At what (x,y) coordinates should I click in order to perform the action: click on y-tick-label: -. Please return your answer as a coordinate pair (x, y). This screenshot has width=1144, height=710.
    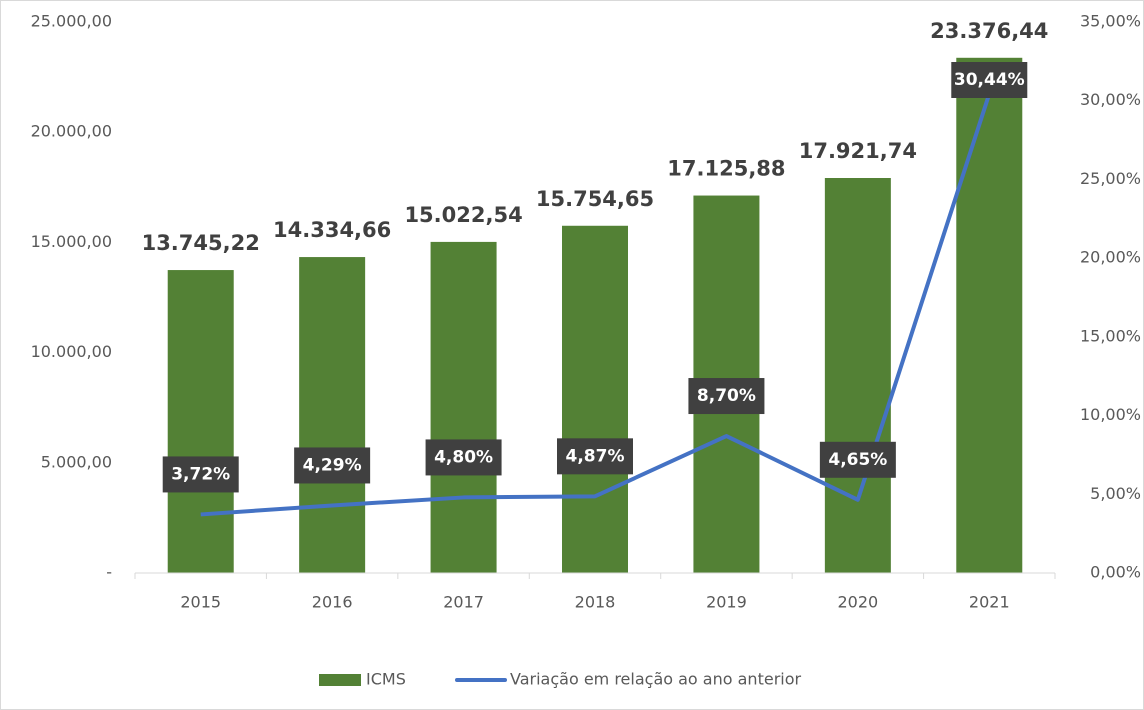
    Looking at the image, I should click on (109, 572).